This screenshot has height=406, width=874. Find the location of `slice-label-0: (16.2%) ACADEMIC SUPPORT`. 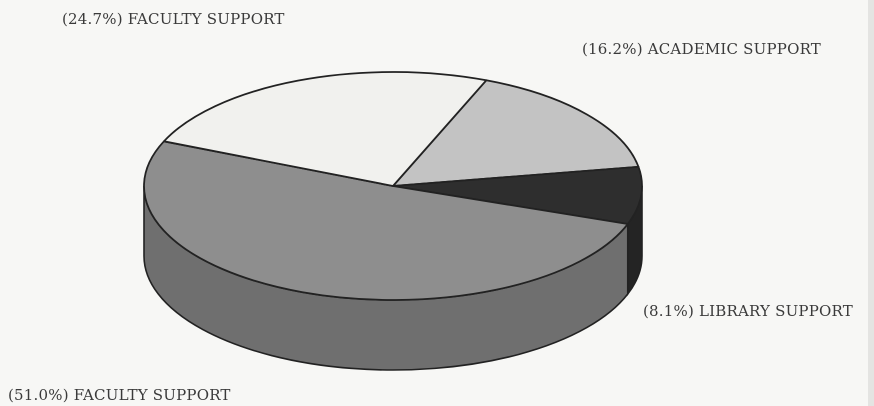

slice-label-0: (16.2%) ACADEMIC SUPPORT is located at coordinates (701, 49).